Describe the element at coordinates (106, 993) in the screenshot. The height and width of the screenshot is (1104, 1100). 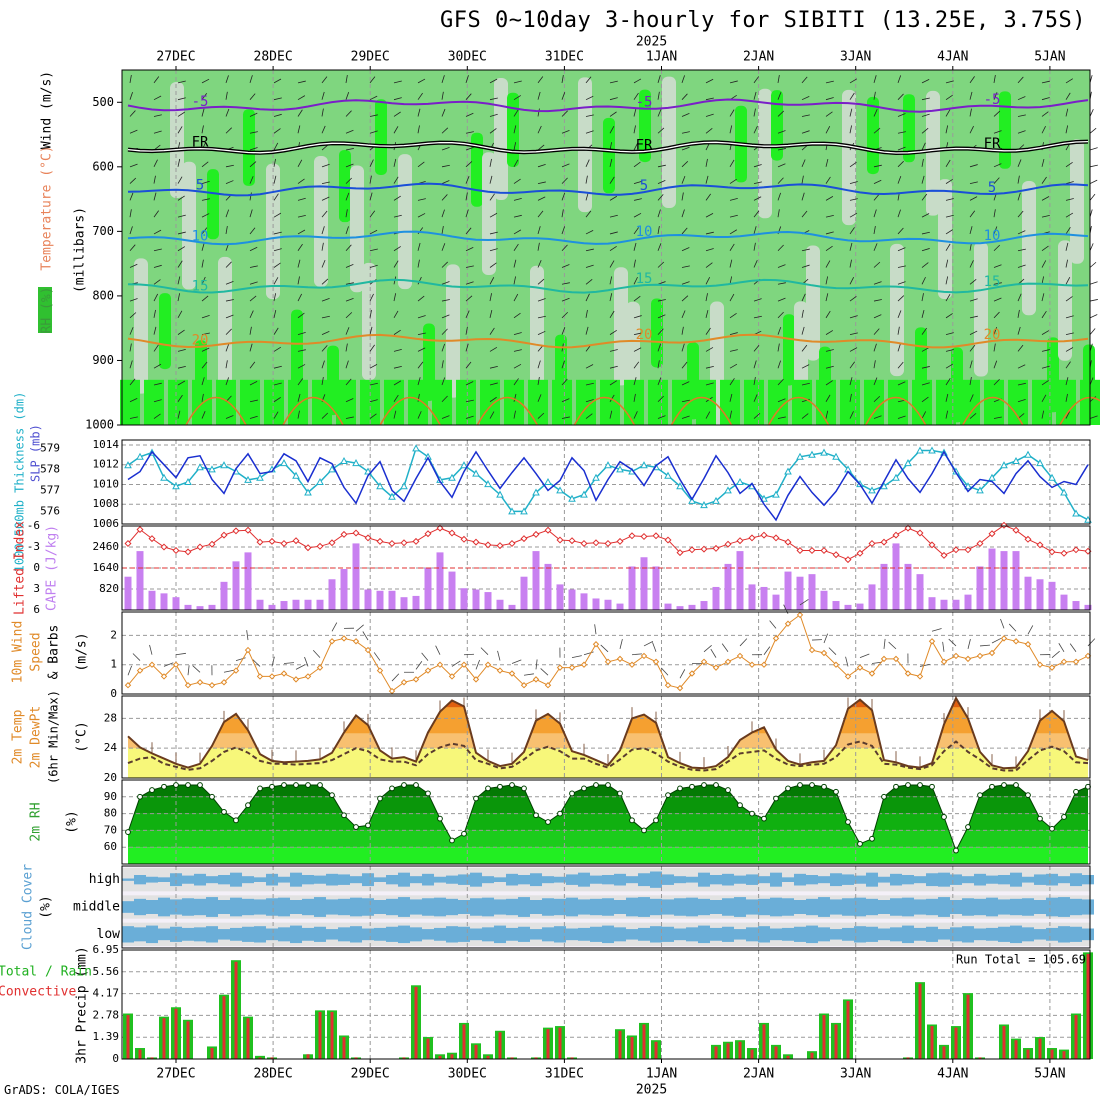
I see `precip-tick-label: 4.17` at that location.